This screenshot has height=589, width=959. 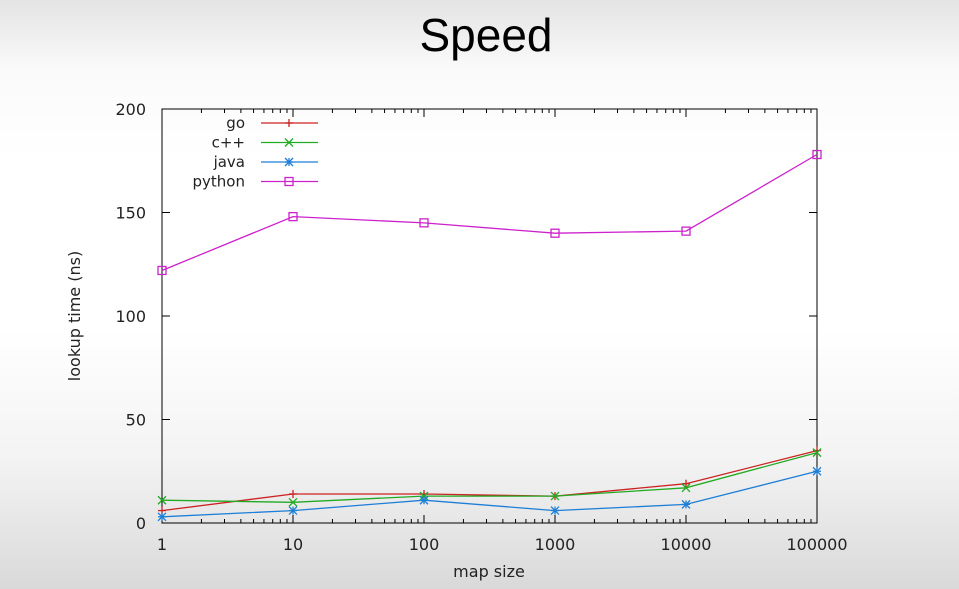 I want to click on series-java-group, so click(x=489, y=494).